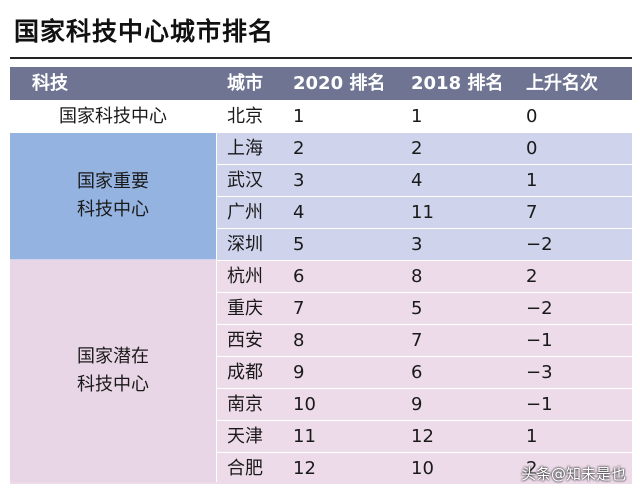 Image resolution: width=640 pixels, height=496 pixels. Describe the element at coordinates (573, 474) in the screenshot. I see `watermark: 头条@知未是也` at that location.